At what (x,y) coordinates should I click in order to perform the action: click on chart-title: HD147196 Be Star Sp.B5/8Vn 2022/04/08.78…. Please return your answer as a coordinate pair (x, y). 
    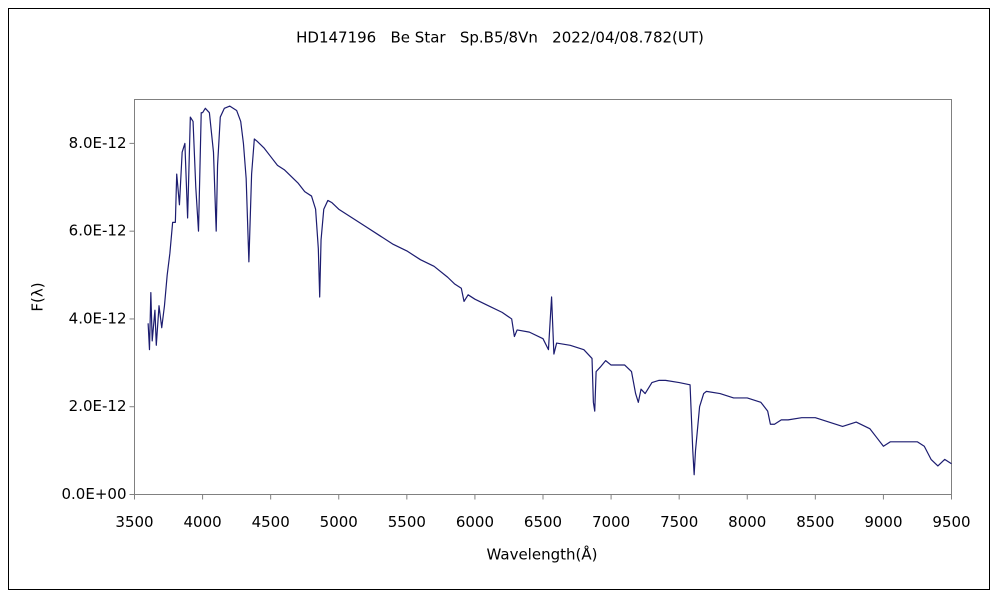
    Looking at the image, I should click on (500, 38).